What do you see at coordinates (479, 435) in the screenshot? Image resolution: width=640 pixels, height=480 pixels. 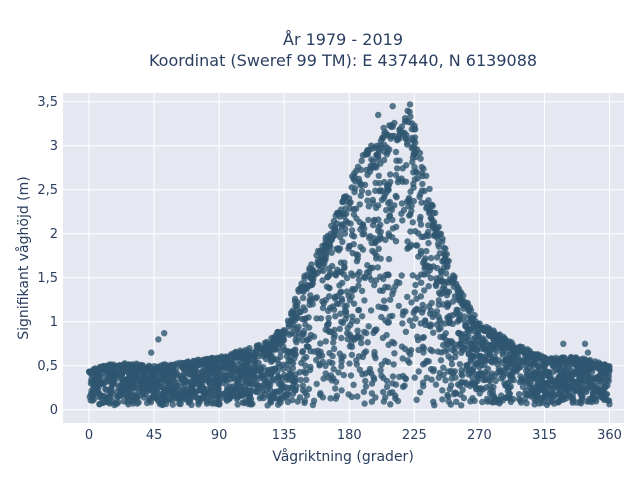 I see `x-tick-label: 270` at bounding box center [479, 435].